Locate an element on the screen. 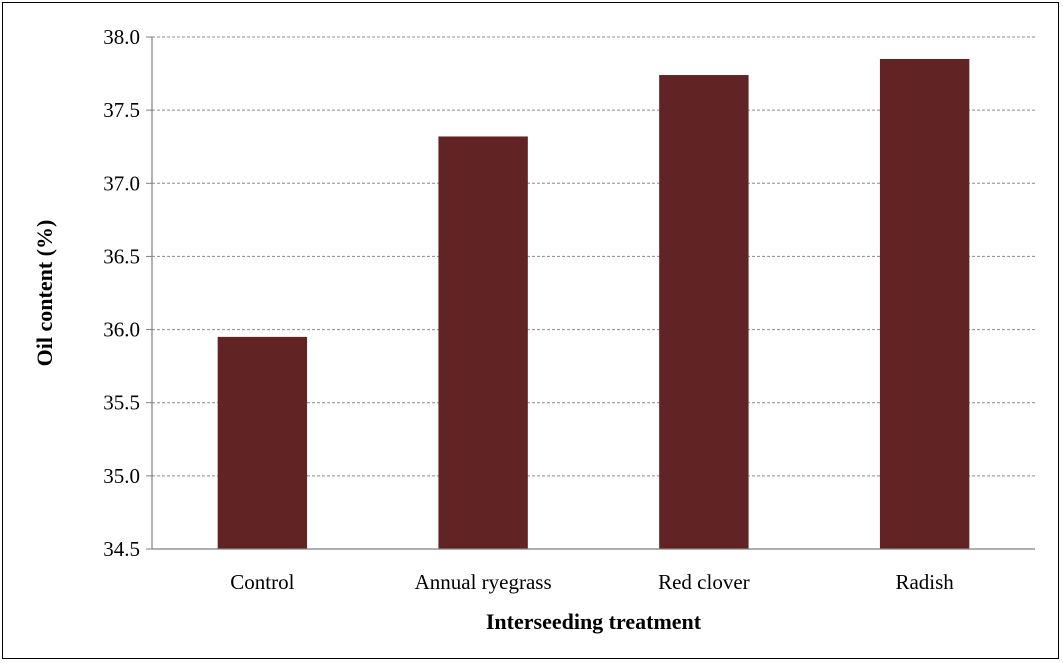 This screenshot has width=1063, height=663. y-tick-label: 36.5 is located at coordinates (121, 256).